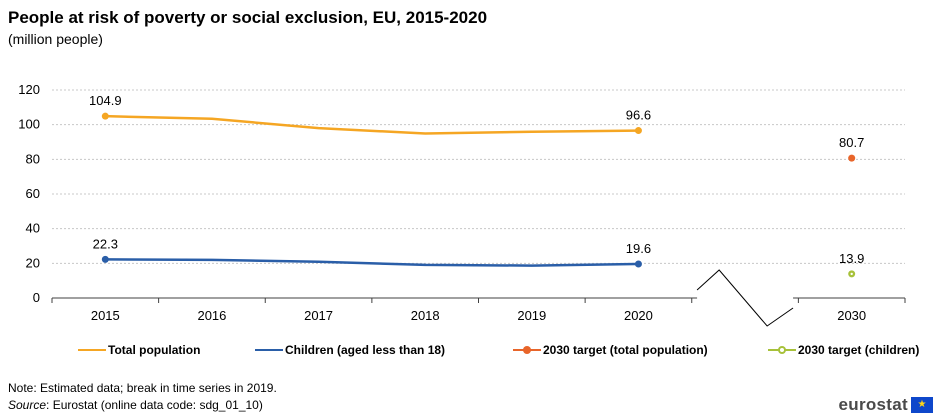 The width and height of the screenshot is (947, 417). I want to click on chart-subtitle: (million people), so click(55, 39).